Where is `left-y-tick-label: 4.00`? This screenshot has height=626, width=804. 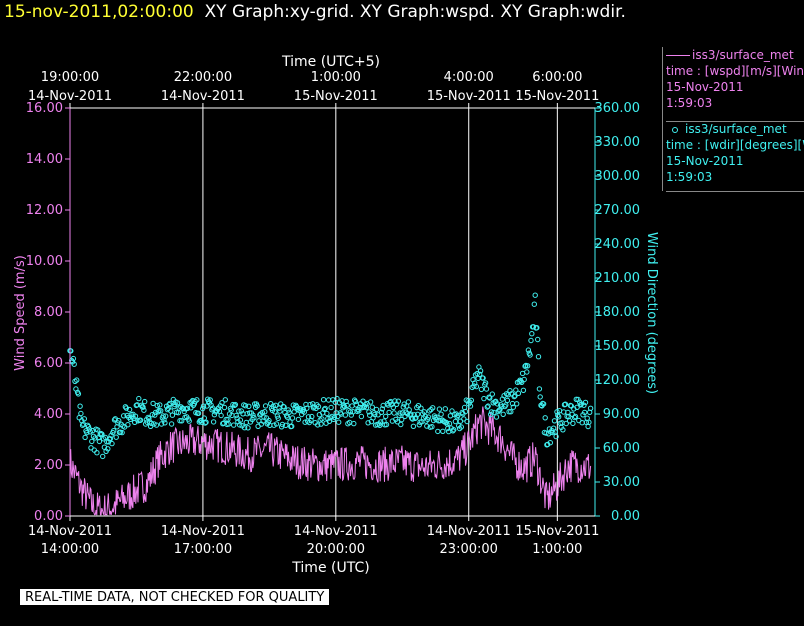
left-y-tick-label: 4.00 is located at coordinates (48, 414).